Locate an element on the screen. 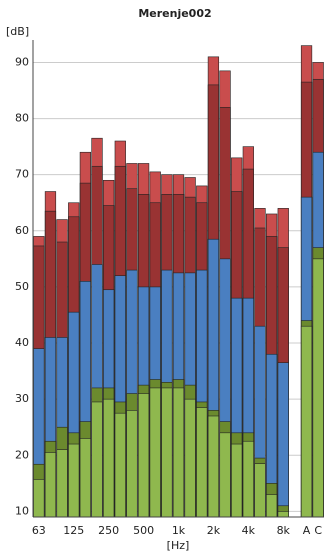 This screenshot has height=557, width=324. x-tick-label: A is located at coordinates (307, 530).